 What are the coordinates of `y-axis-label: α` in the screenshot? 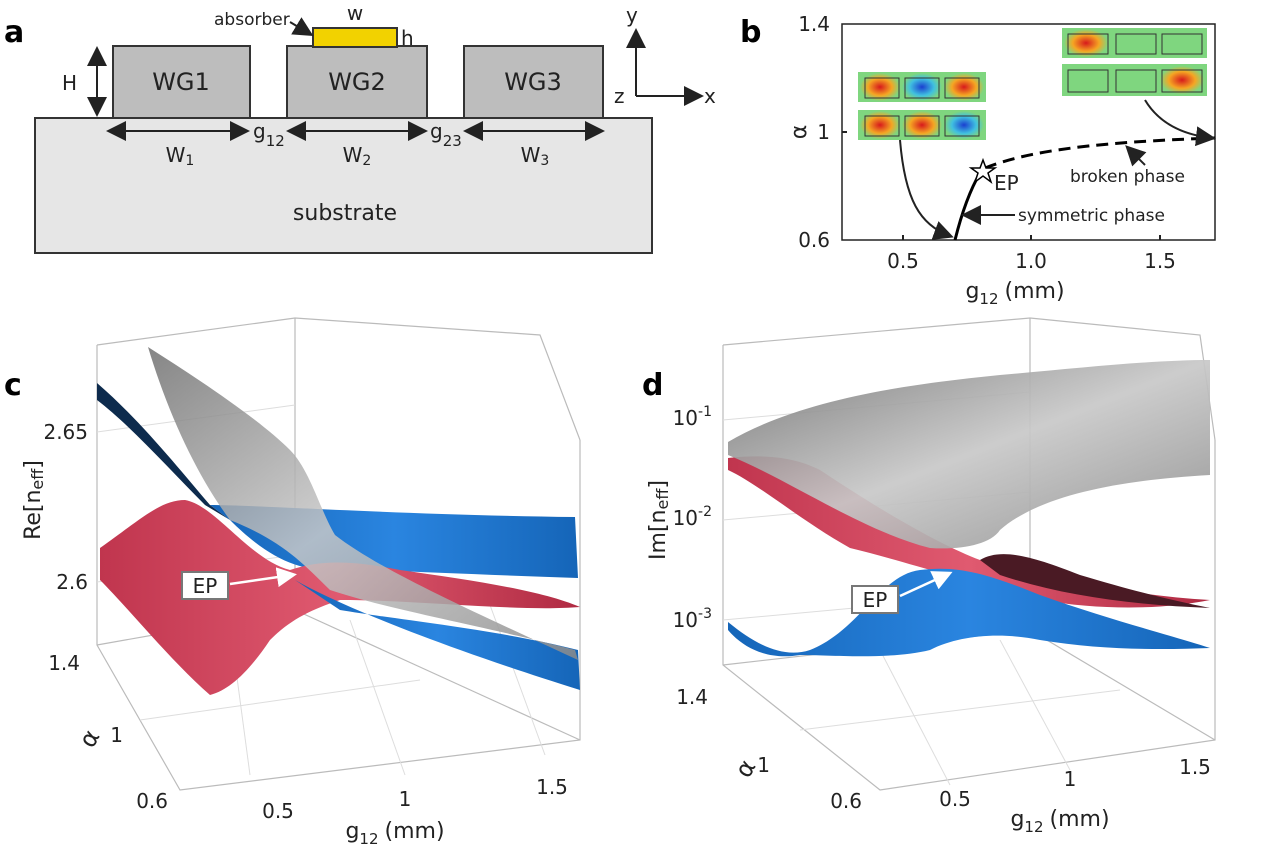 It's located at (799, 132).